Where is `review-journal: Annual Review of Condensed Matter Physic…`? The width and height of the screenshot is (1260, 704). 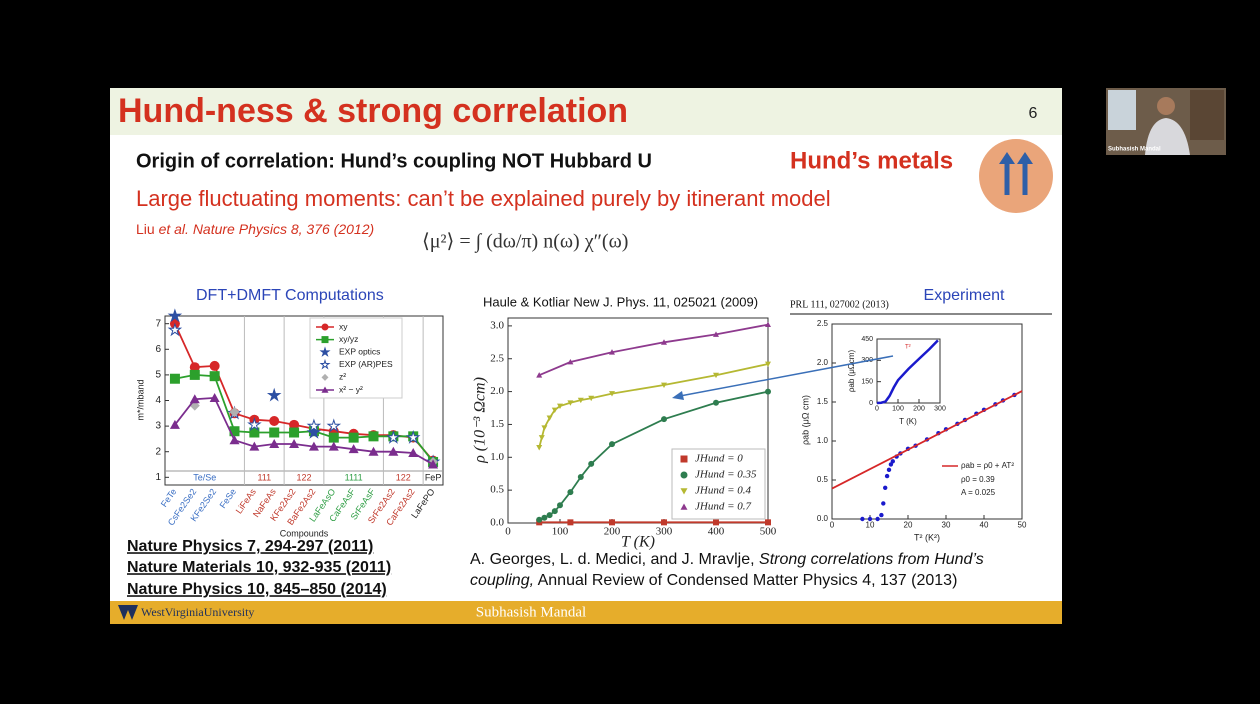
review-journal: Annual Review of Condensed Matter Physic… is located at coordinates (748, 580).